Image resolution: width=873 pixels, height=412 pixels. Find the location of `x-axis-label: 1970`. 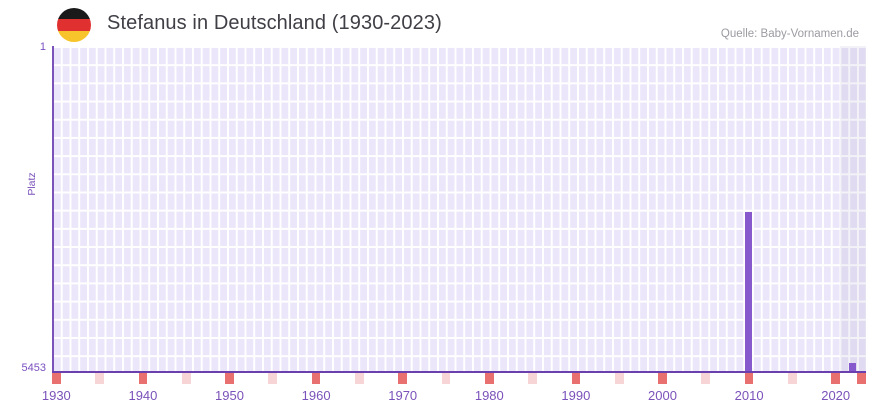

x-axis-label: 1970 is located at coordinates (403, 395).